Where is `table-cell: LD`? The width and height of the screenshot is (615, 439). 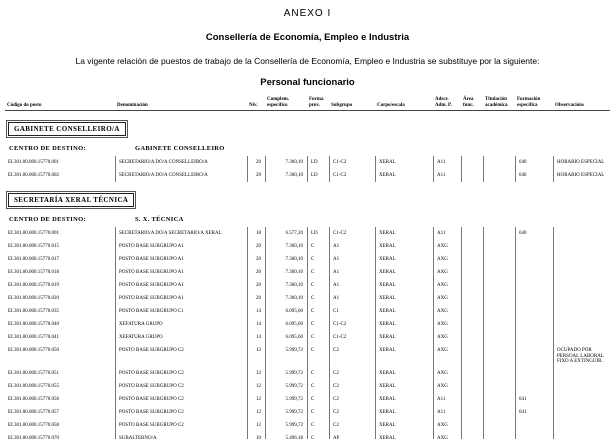
table-cell: LD is located at coordinates (318, 233).